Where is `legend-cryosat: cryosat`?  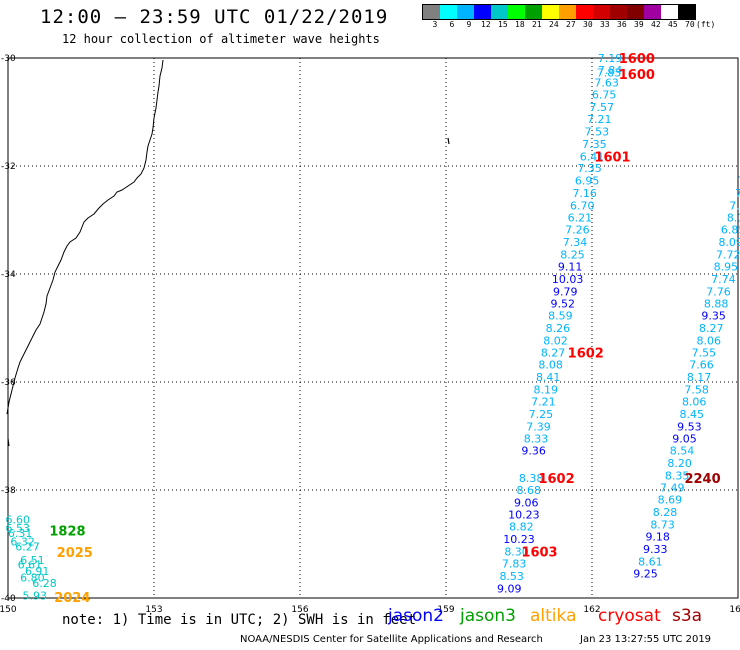
legend-cryosat: cryosat is located at coordinates (629, 616).